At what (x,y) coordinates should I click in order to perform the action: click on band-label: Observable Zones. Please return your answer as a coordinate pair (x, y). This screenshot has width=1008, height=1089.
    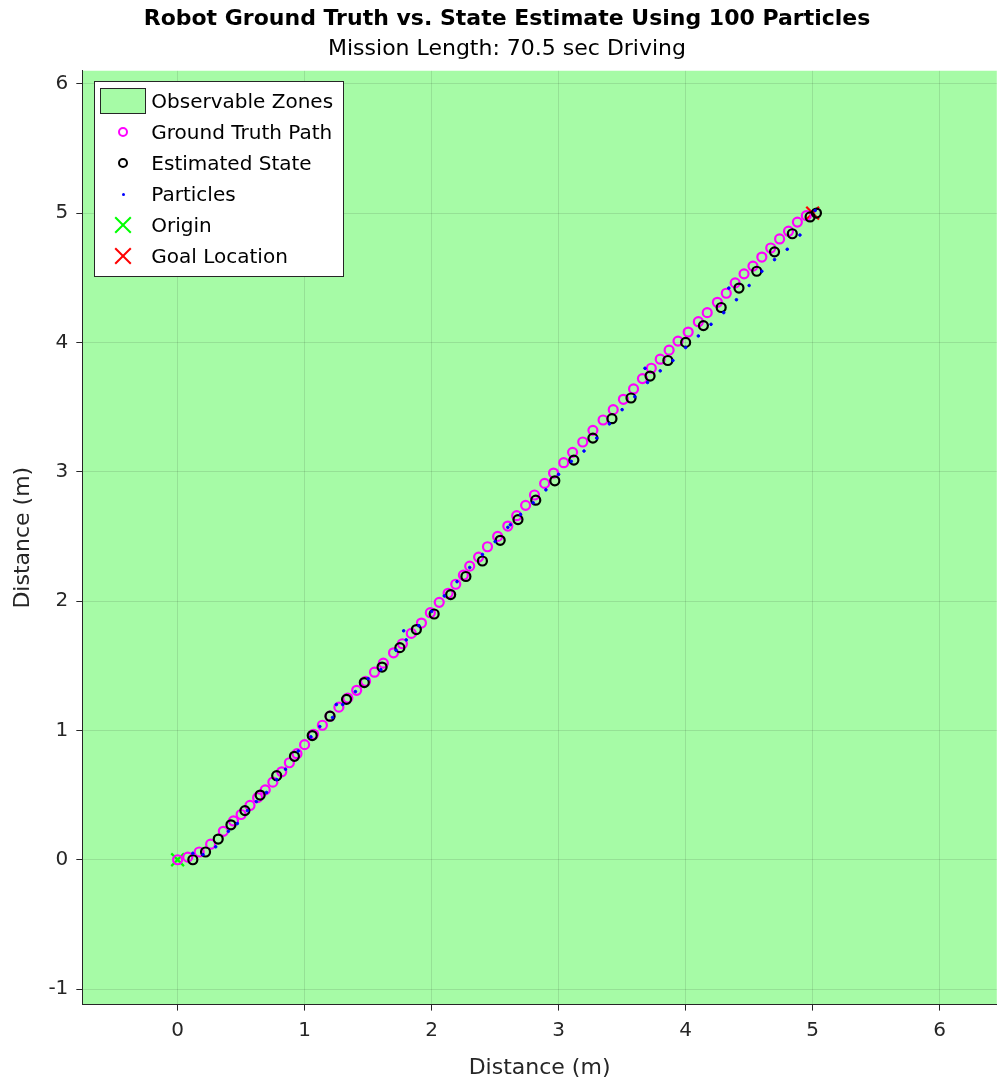
    Looking at the image, I should click on (242, 101).